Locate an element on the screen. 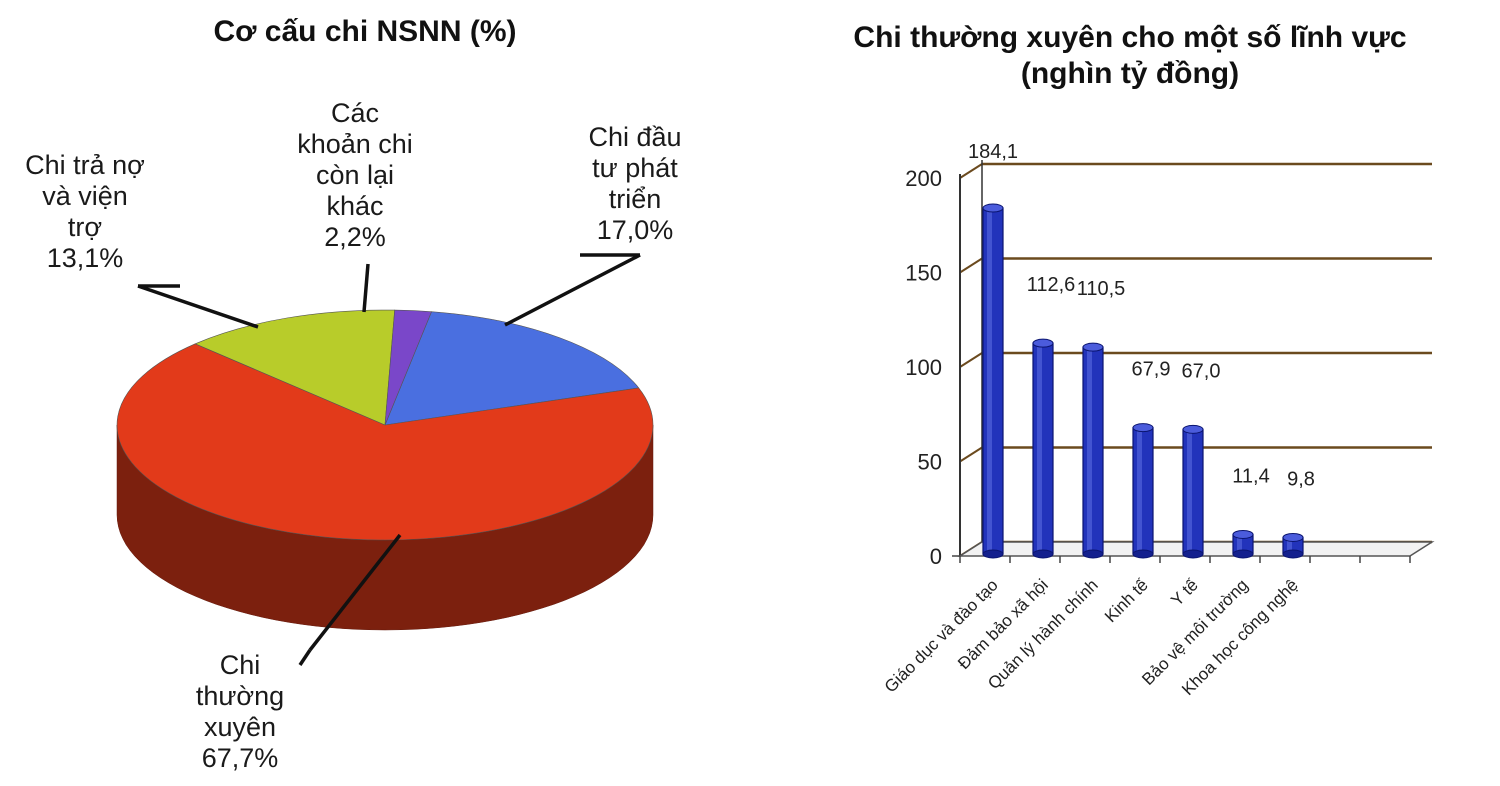 The width and height of the screenshot is (1500, 786). pie-label-line: còn lại is located at coordinates (355, 175).